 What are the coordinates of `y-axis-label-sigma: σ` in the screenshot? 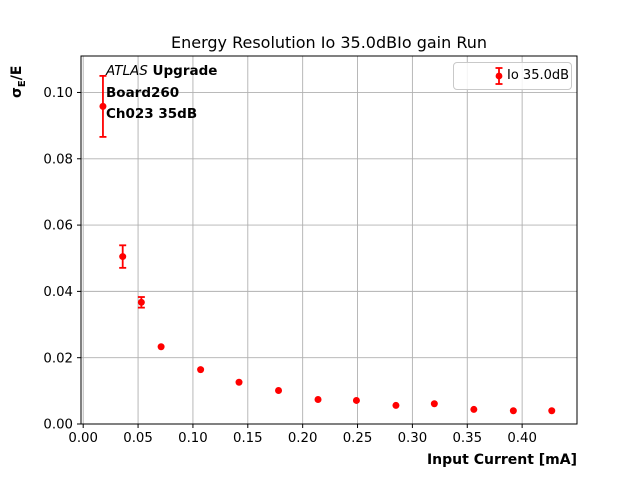 It's located at (17, 92).